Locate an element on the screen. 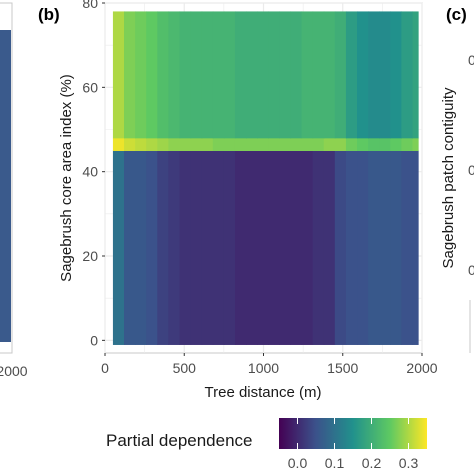 The width and height of the screenshot is (474, 474). panel-c-y-axis-label: Sagebrush patch contiguity is located at coordinates (448, 177).